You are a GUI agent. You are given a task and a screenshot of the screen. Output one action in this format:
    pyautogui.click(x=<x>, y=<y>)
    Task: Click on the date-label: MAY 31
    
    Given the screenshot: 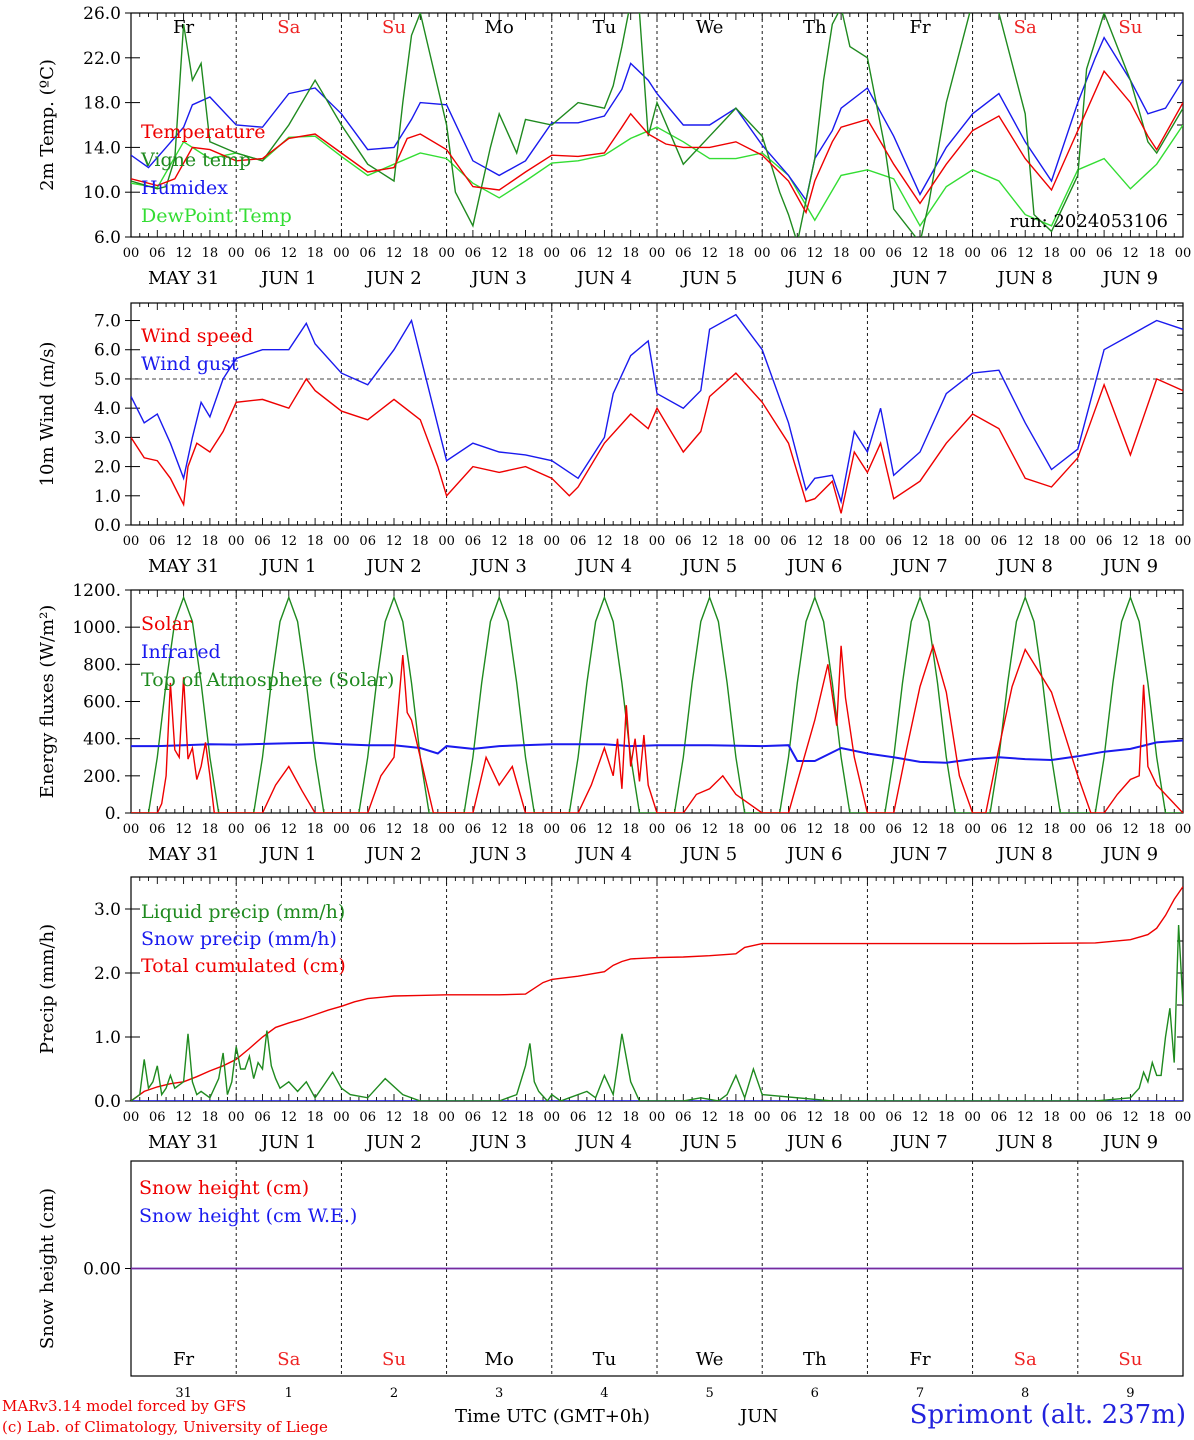 What is the action you would take?
    pyautogui.click(x=183, y=1142)
    